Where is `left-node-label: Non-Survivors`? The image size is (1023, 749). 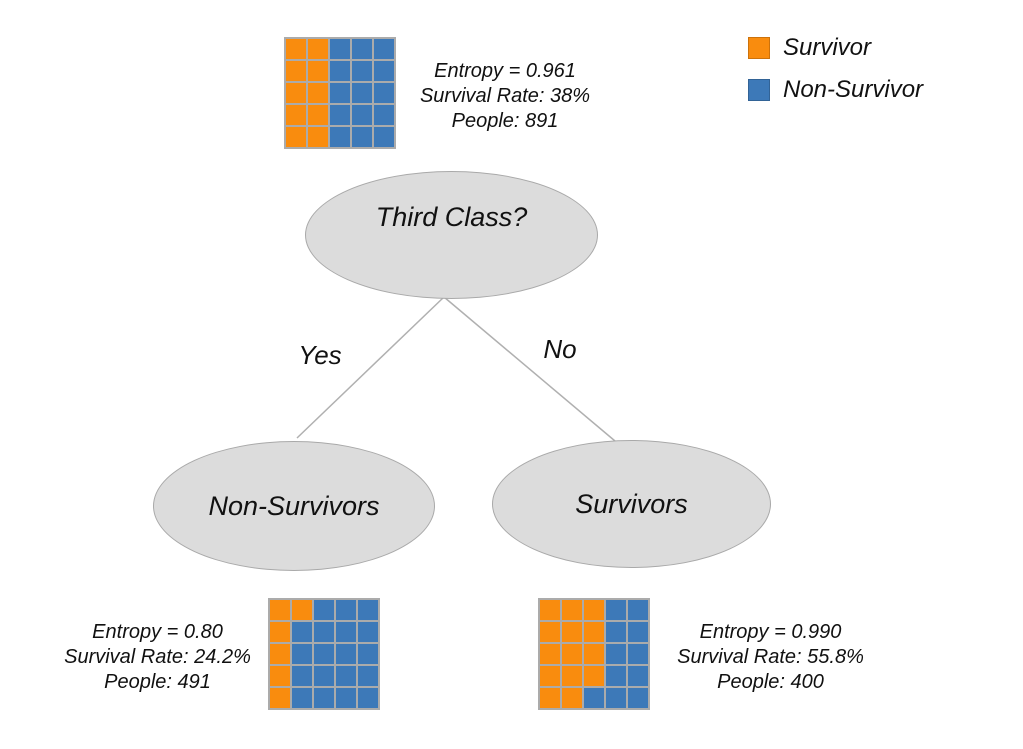 left-node-label: Non-Survivors is located at coordinates (294, 505).